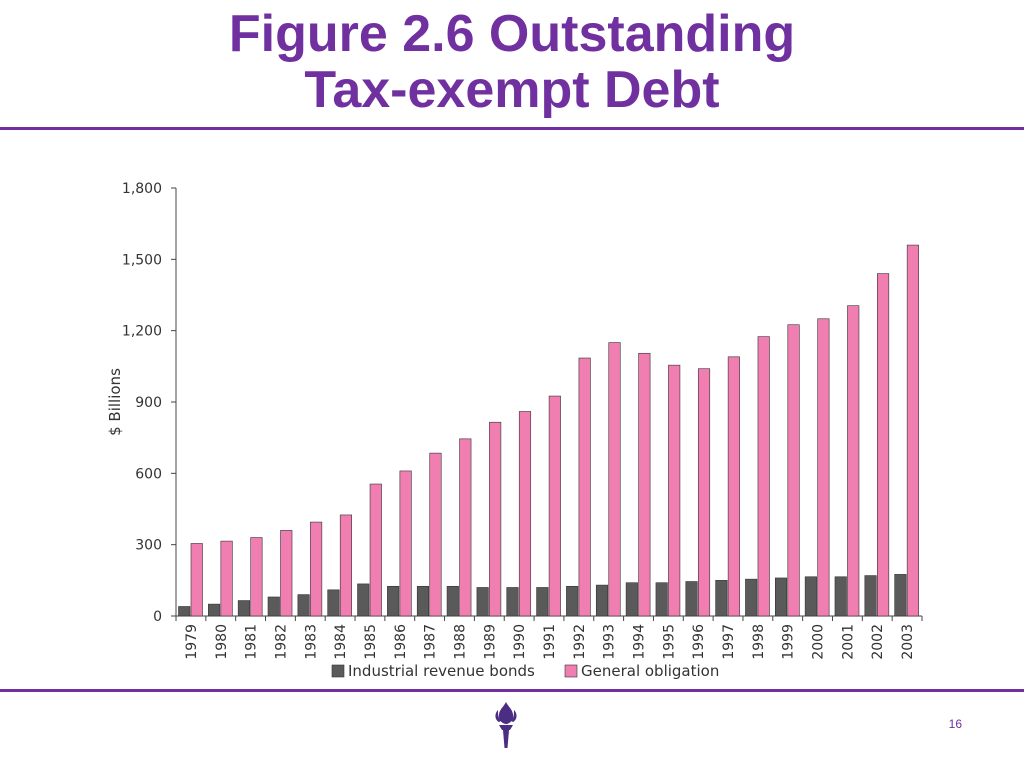 This screenshot has height=768, width=1024. What do you see at coordinates (311, 642) in the screenshot?
I see `x-tick-label: 1983` at bounding box center [311, 642].